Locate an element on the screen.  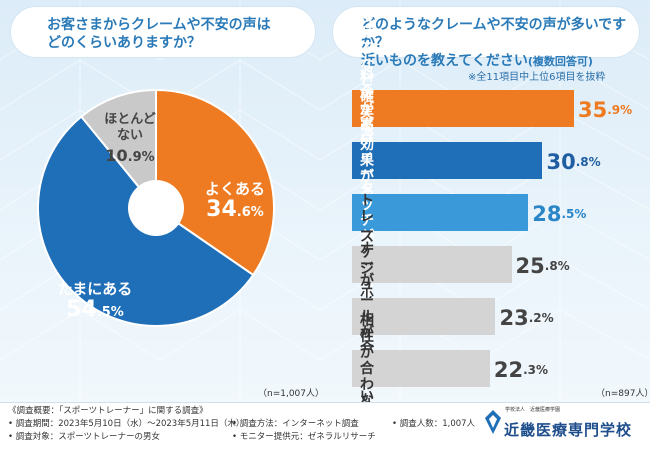
question-2-suffix: (複数回答可) is located at coordinates (560, 61).